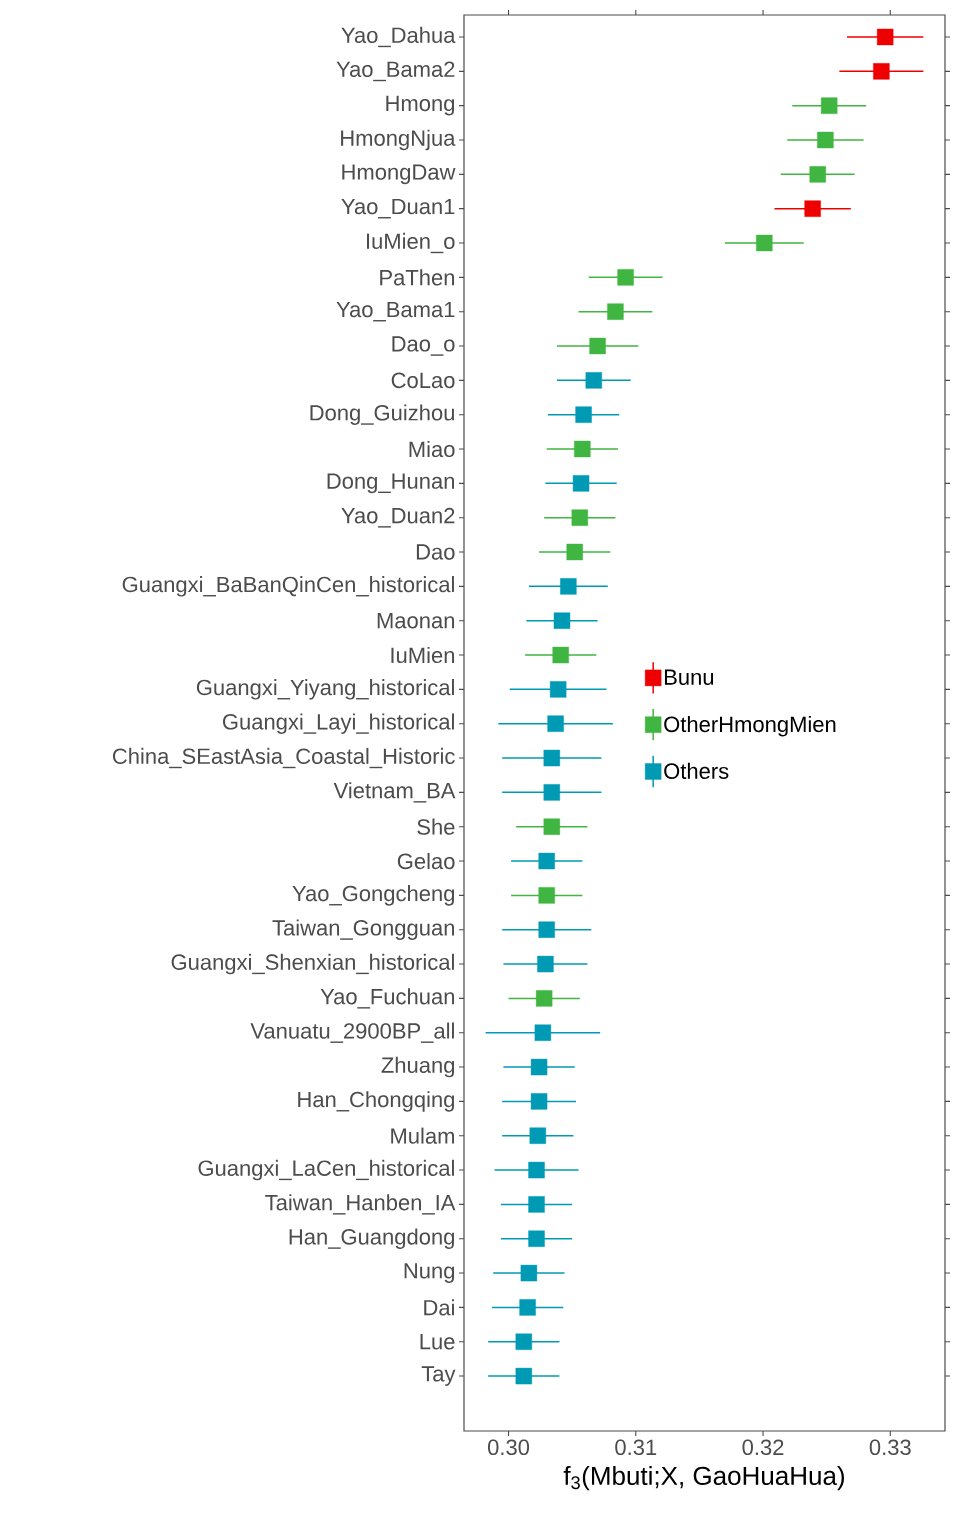 The image size is (961, 1521). I want to click on y-tick-label: Vanuatu_2900BP_all, so click(352, 1032).